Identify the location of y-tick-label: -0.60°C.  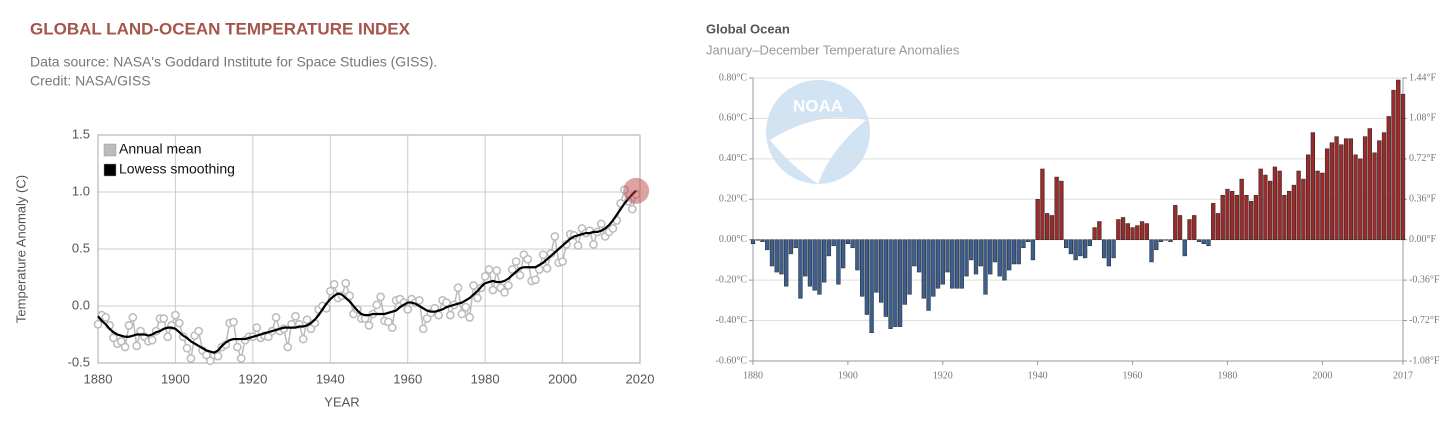
(732, 360).